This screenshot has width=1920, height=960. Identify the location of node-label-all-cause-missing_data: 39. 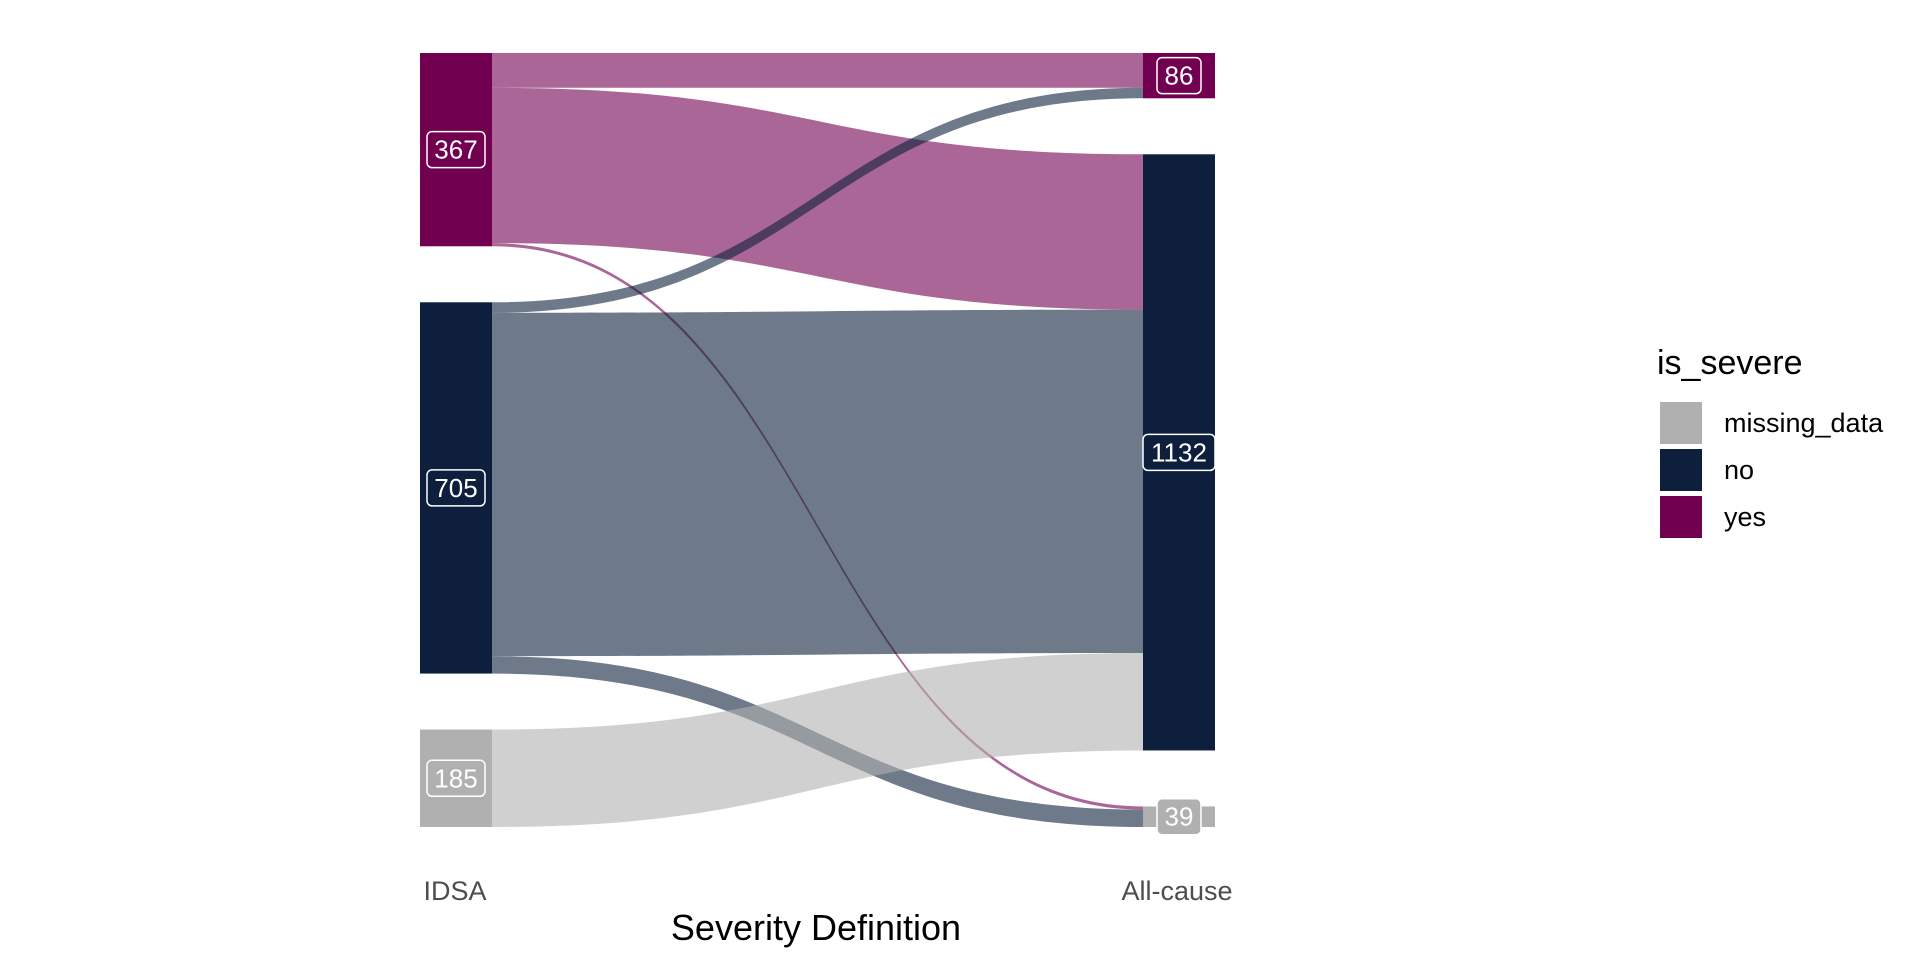
(1179, 817).